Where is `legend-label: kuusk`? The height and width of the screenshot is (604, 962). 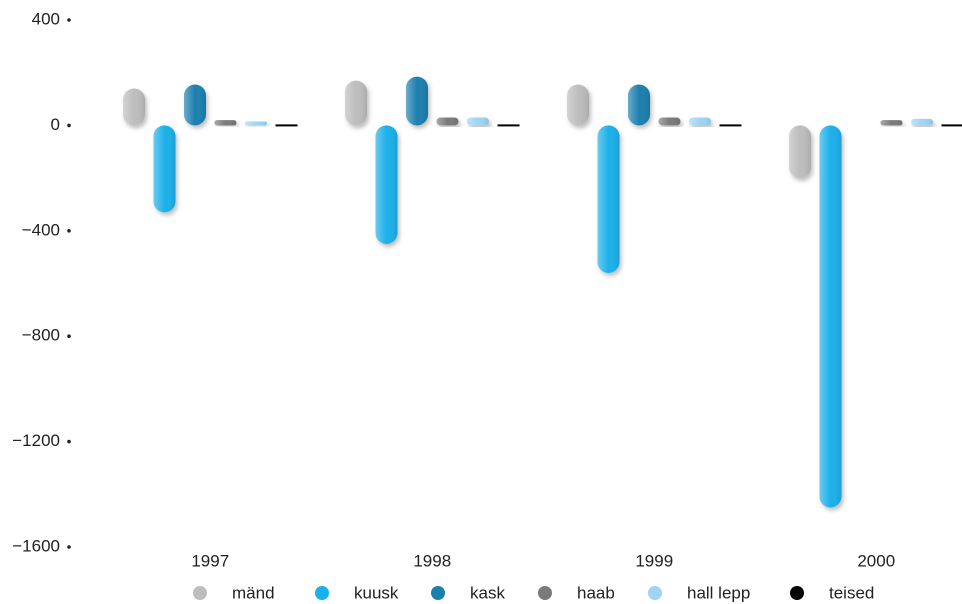
legend-label: kuusk is located at coordinates (376, 592).